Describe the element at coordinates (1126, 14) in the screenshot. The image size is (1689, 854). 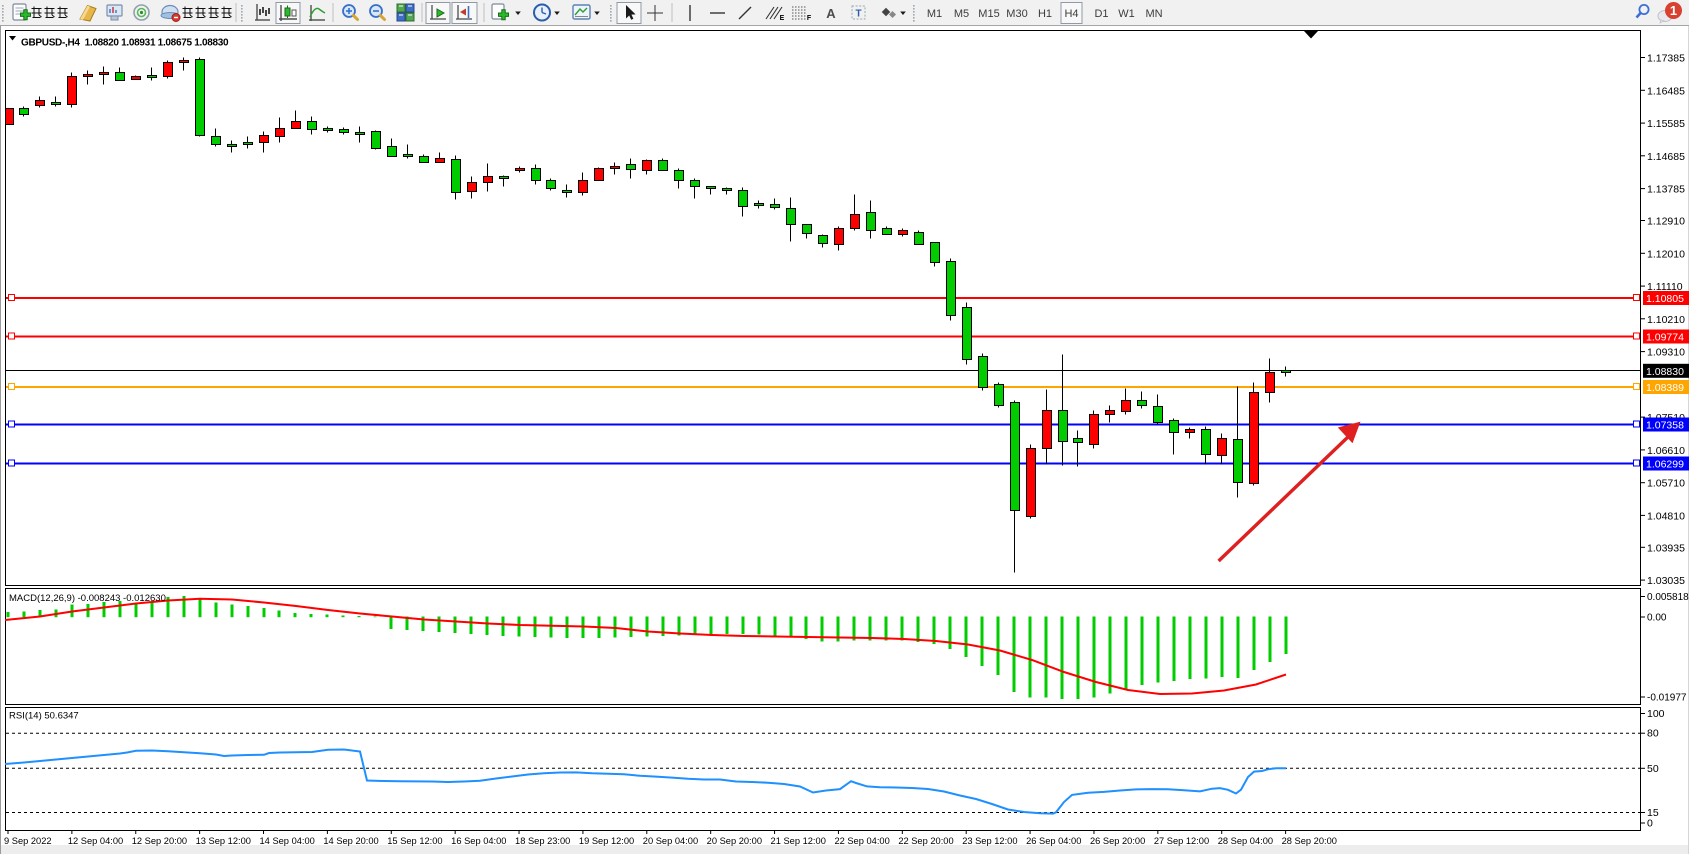
I see `svg-text: W1` at that location.